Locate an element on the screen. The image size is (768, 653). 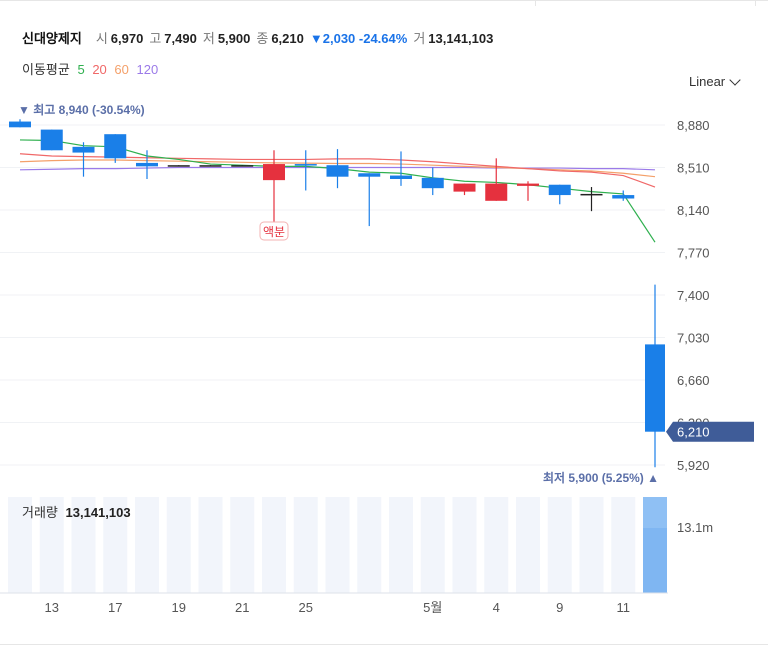
split-annotation-box is located at coordinates (274, 231).